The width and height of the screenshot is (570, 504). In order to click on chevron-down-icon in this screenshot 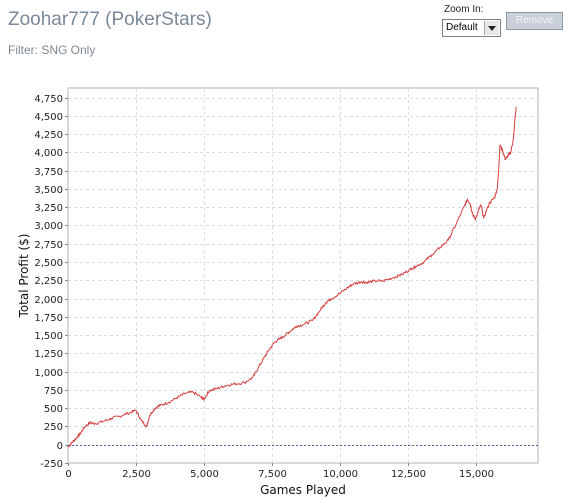, I will do `click(491, 28)`.